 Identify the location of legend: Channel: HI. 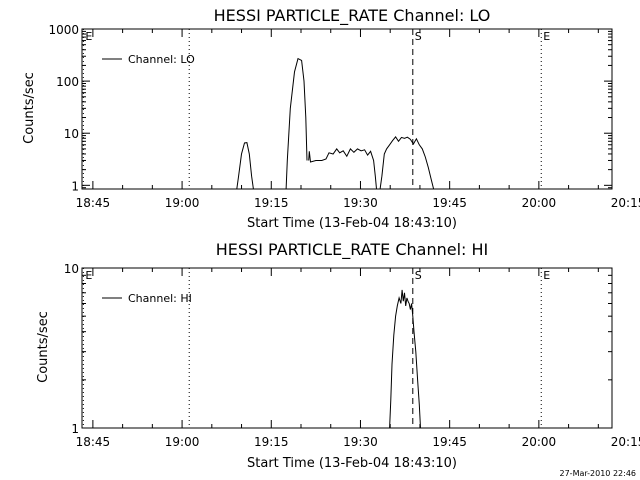
(147, 298).